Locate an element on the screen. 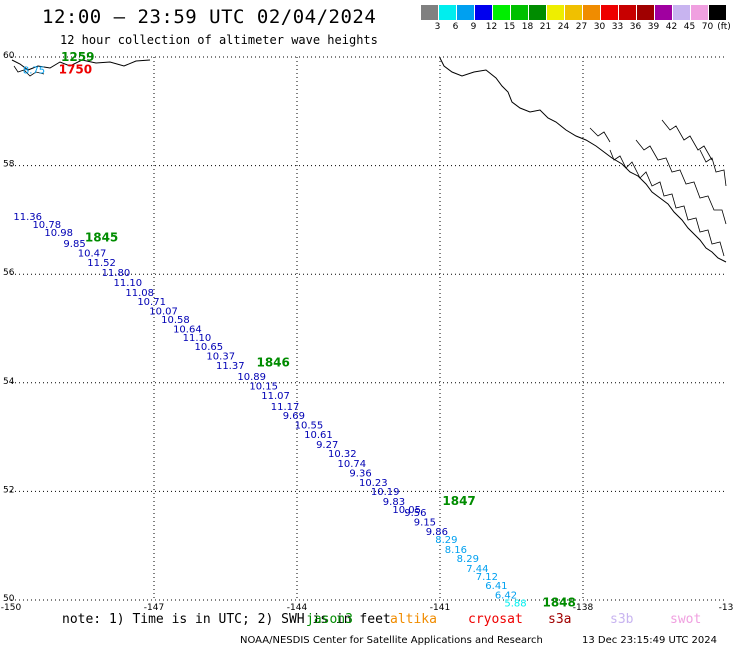 This screenshot has width=740, height=650. wave-height-value: 11.37 is located at coordinates (230, 366).